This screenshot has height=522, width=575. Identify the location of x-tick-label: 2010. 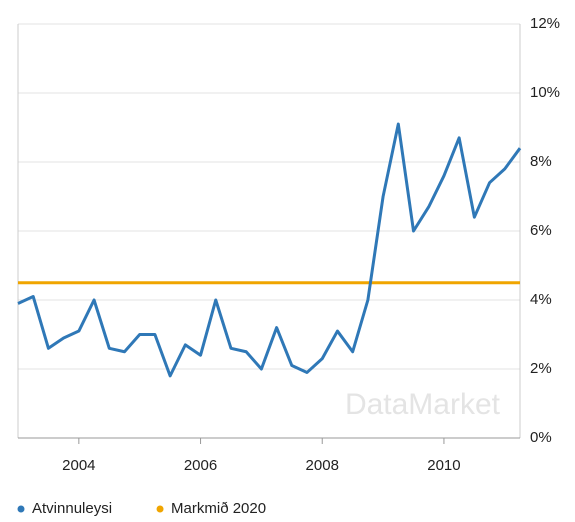
(443, 465).